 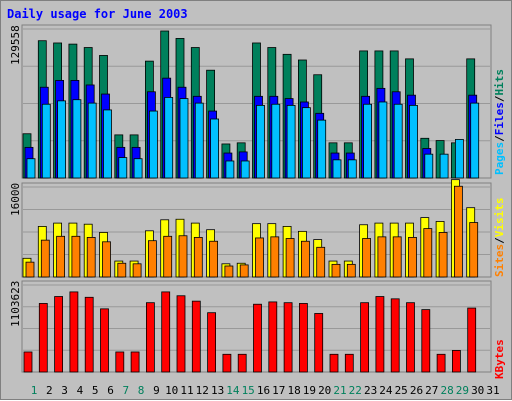 What do you see at coordinates (171, 390) in the screenshot?
I see `x-tick-label-10: 10` at bounding box center [171, 390].